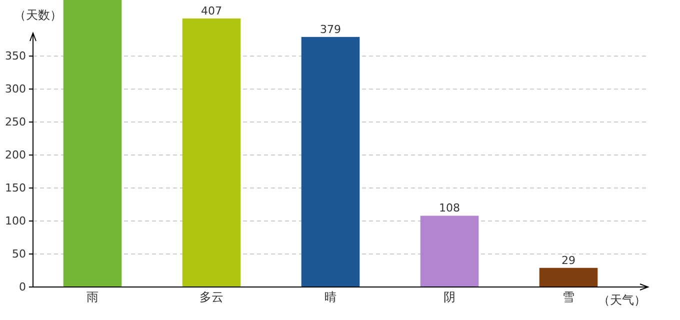 The width and height of the screenshot is (680, 320). I want to click on x-tick-label: 多云, so click(212, 297).